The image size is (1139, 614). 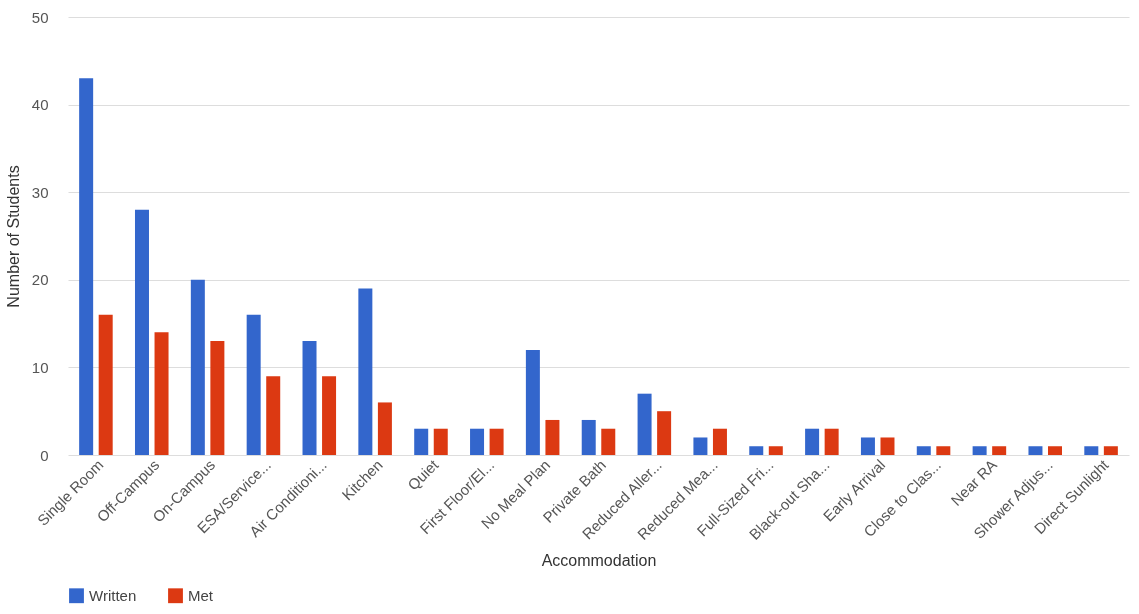 I want to click on y-tick-label: 50, so click(x=40, y=17).